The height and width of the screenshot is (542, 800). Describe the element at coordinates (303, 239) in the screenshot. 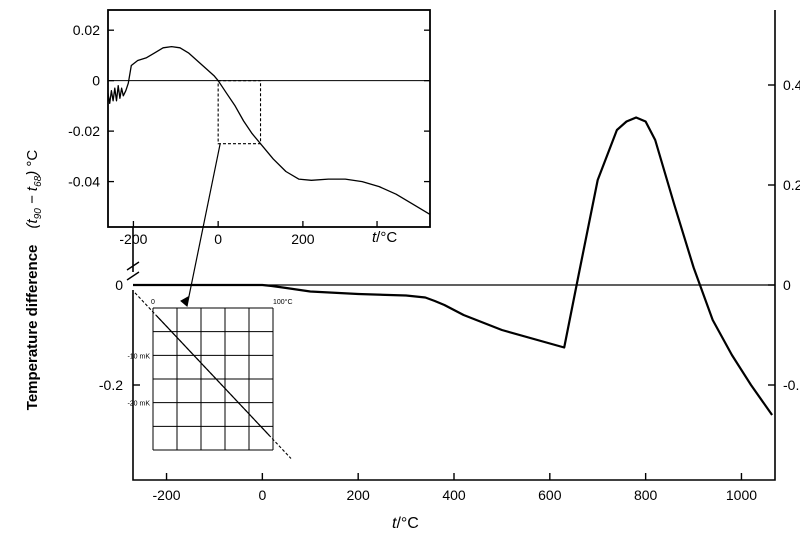

I see `inset-x-tick-label: 200` at that location.